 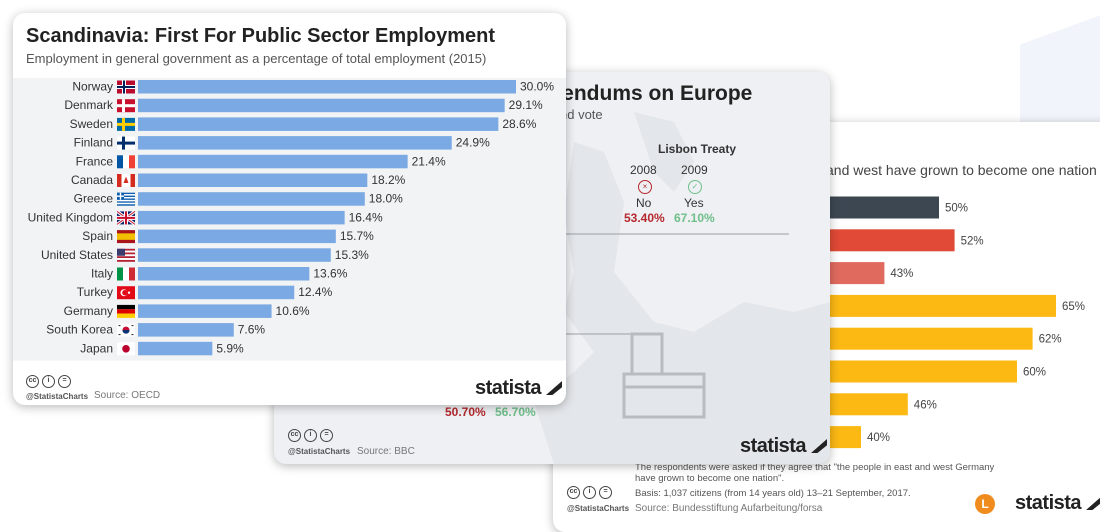 What do you see at coordinates (1050, 340) in the screenshot?
I see `value-label: 62%` at bounding box center [1050, 340].